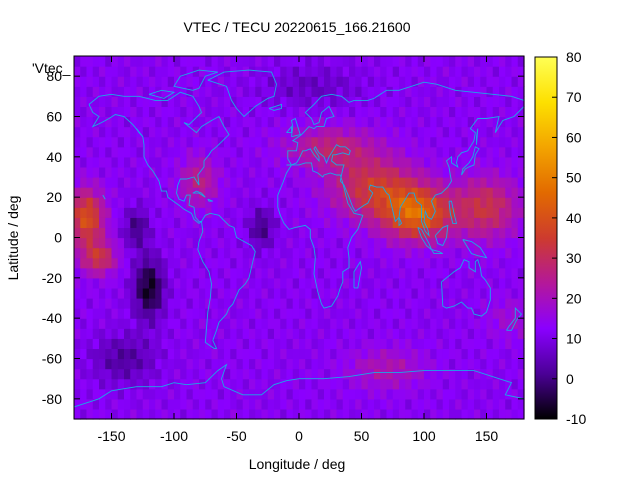 Image resolution: width=640 pixels, height=480 pixels. I want to click on coastline-path, so click(357, 274).